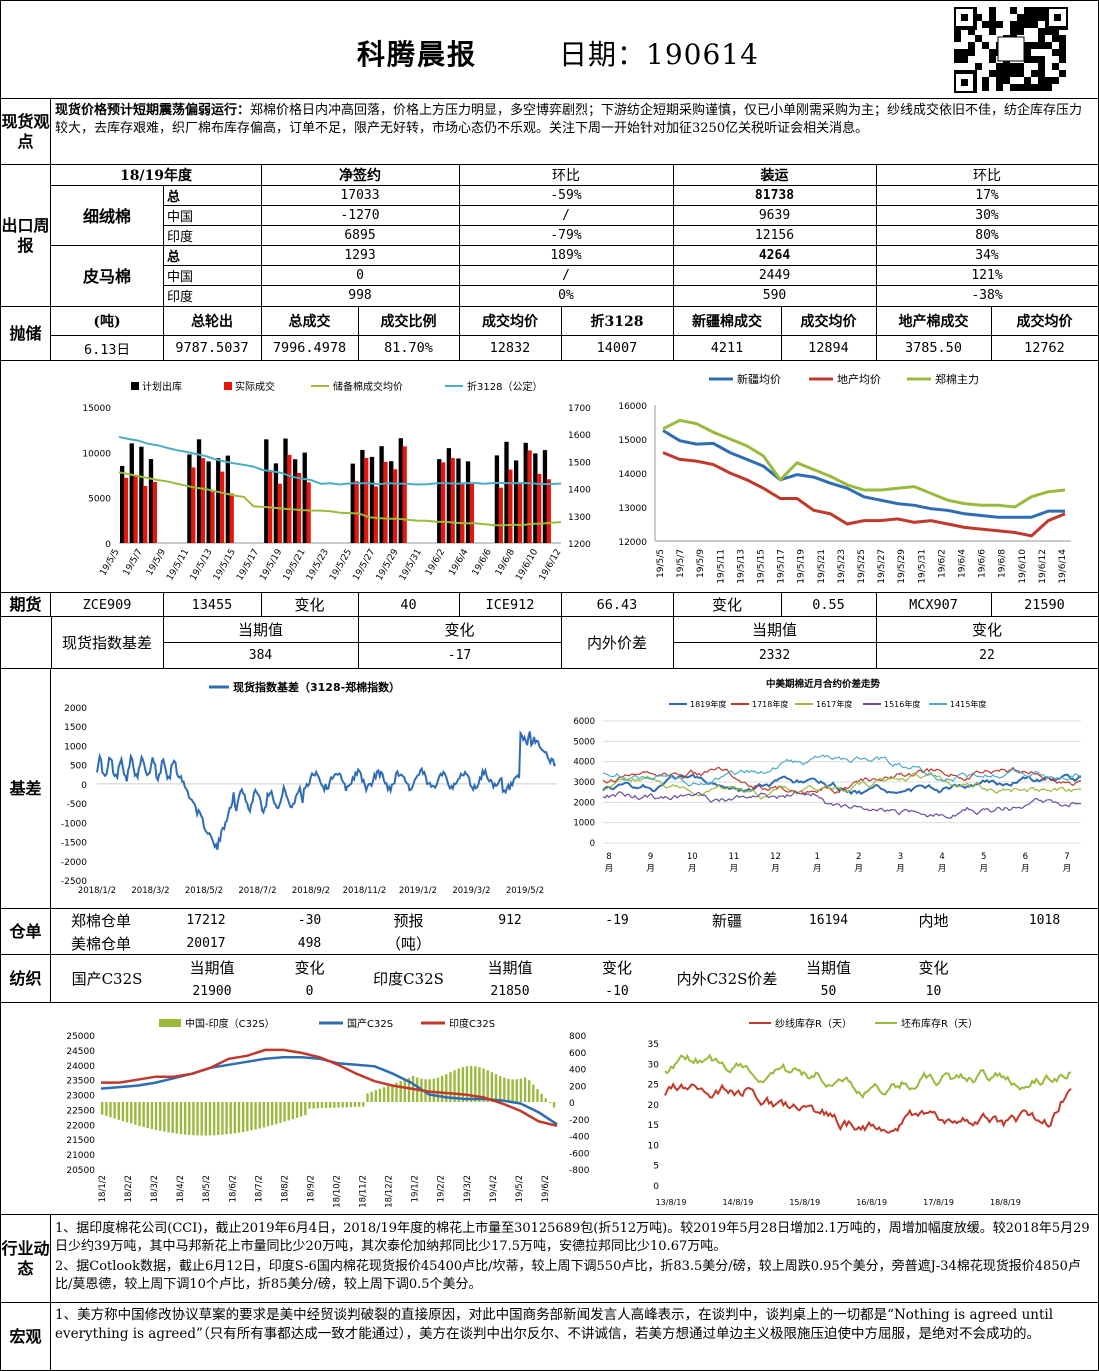  What do you see at coordinates (774, 255) in the screenshot?
I see `export-ship: 4264` at bounding box center [774, 255].